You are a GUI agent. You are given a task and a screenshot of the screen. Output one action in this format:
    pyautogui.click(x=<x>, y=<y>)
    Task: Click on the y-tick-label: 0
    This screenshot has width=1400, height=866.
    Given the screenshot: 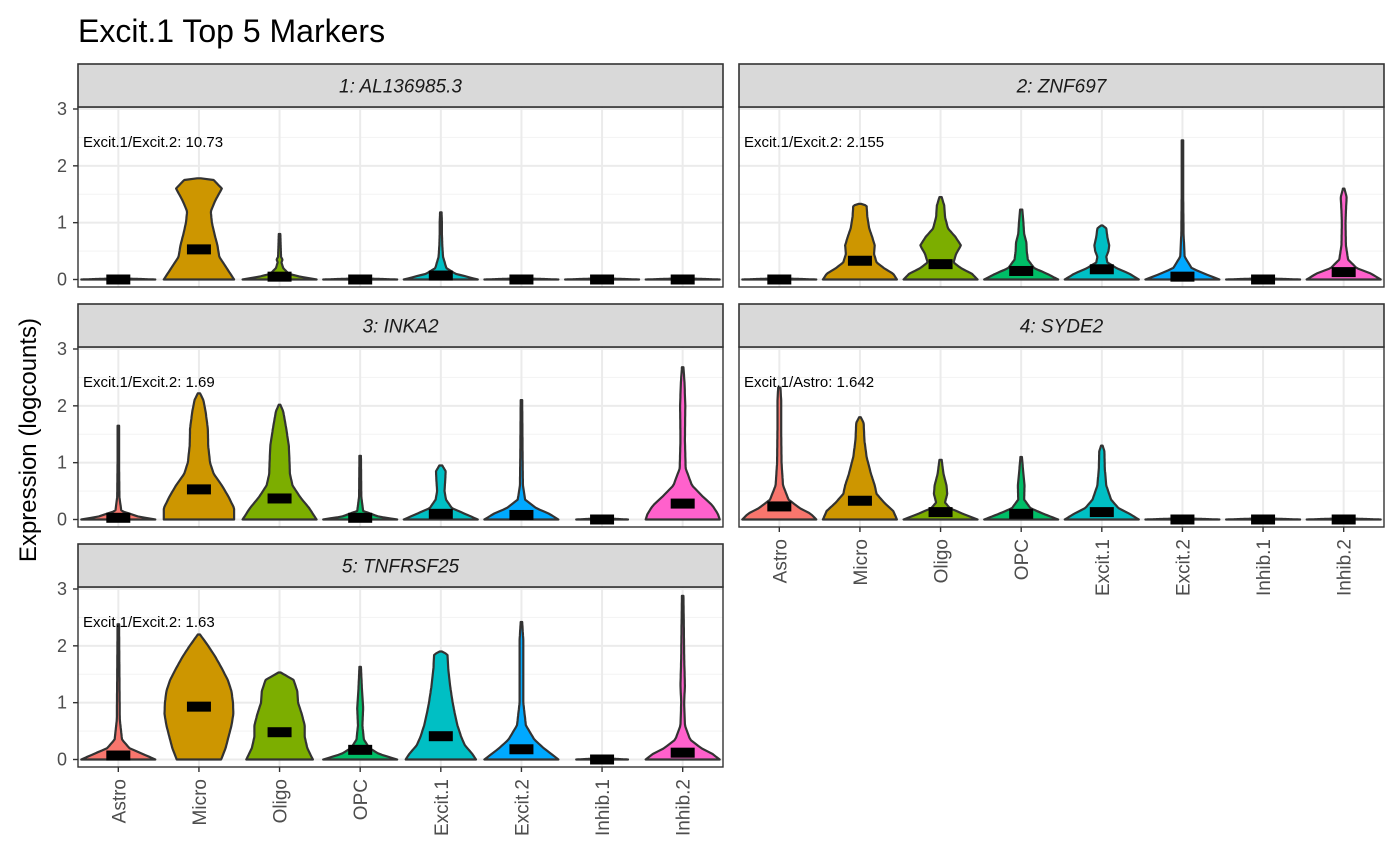 What is the action you would take?
    pyautogui.click(x=62, y=520)
    